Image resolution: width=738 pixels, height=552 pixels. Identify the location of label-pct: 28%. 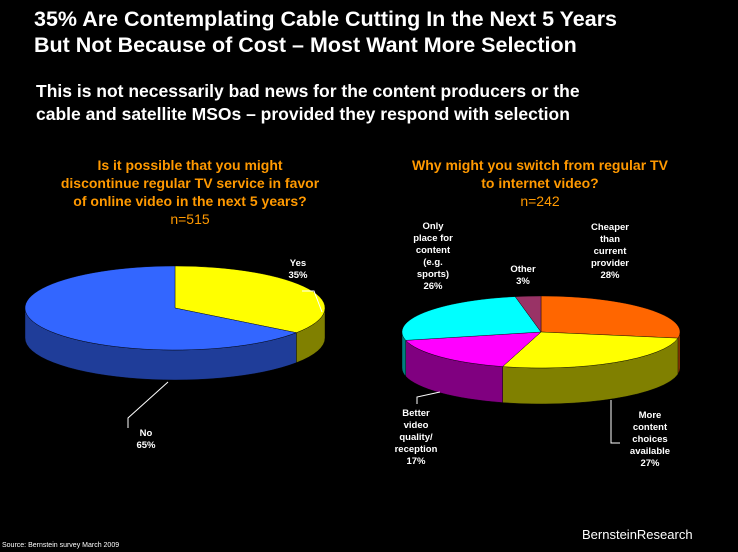
(610, 275).